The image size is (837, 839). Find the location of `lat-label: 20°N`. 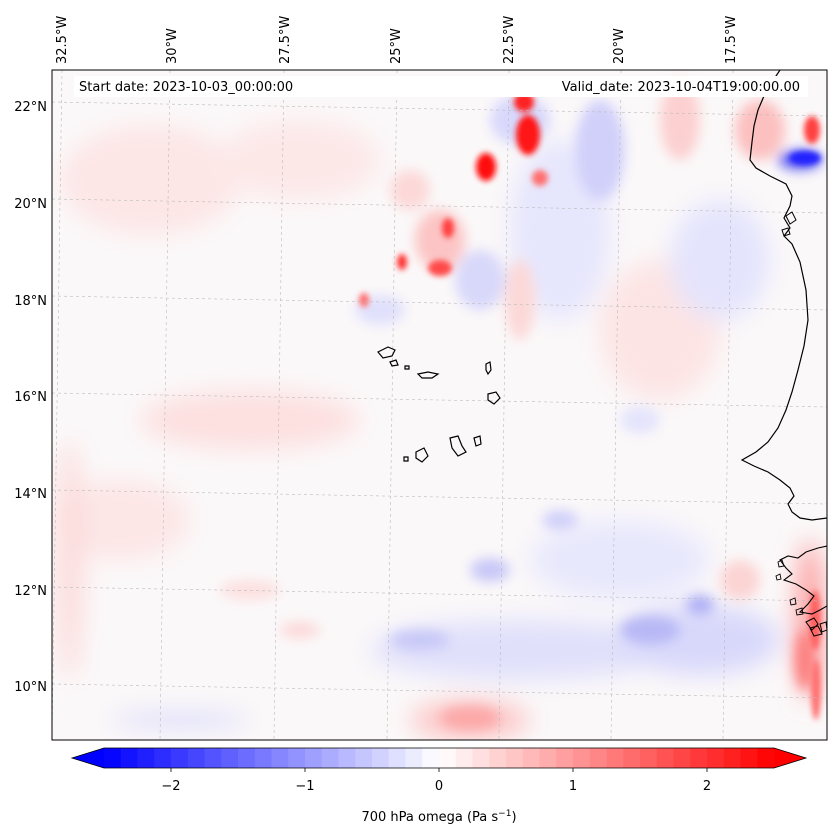

lat-label: 20°N is located at coordinates (30, 204).